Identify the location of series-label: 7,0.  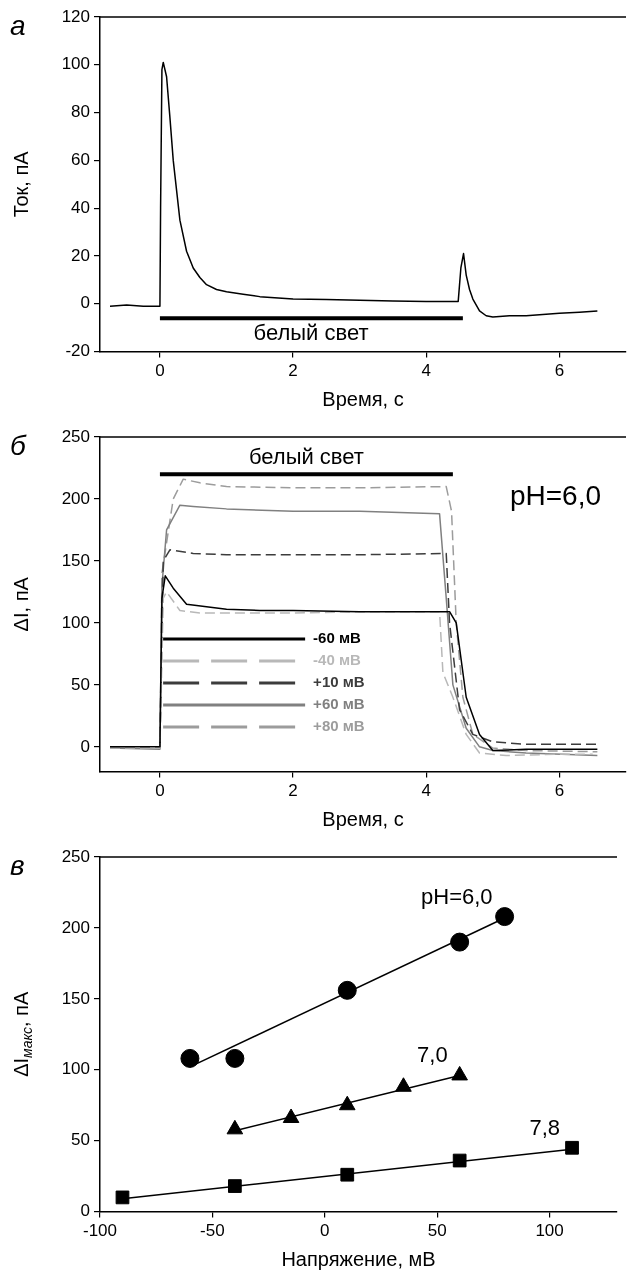
(432, 1055).